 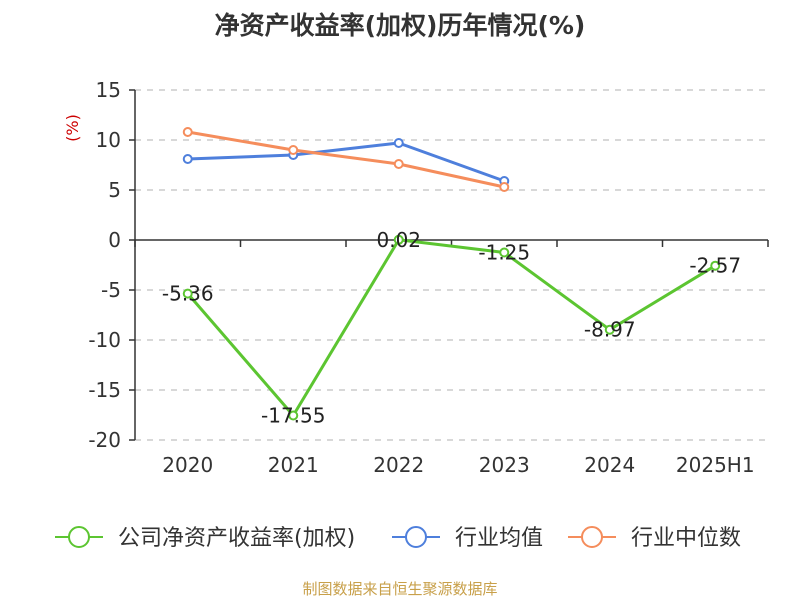 I want to click on x-tick-label: 2021, so click(x=293, y=465).